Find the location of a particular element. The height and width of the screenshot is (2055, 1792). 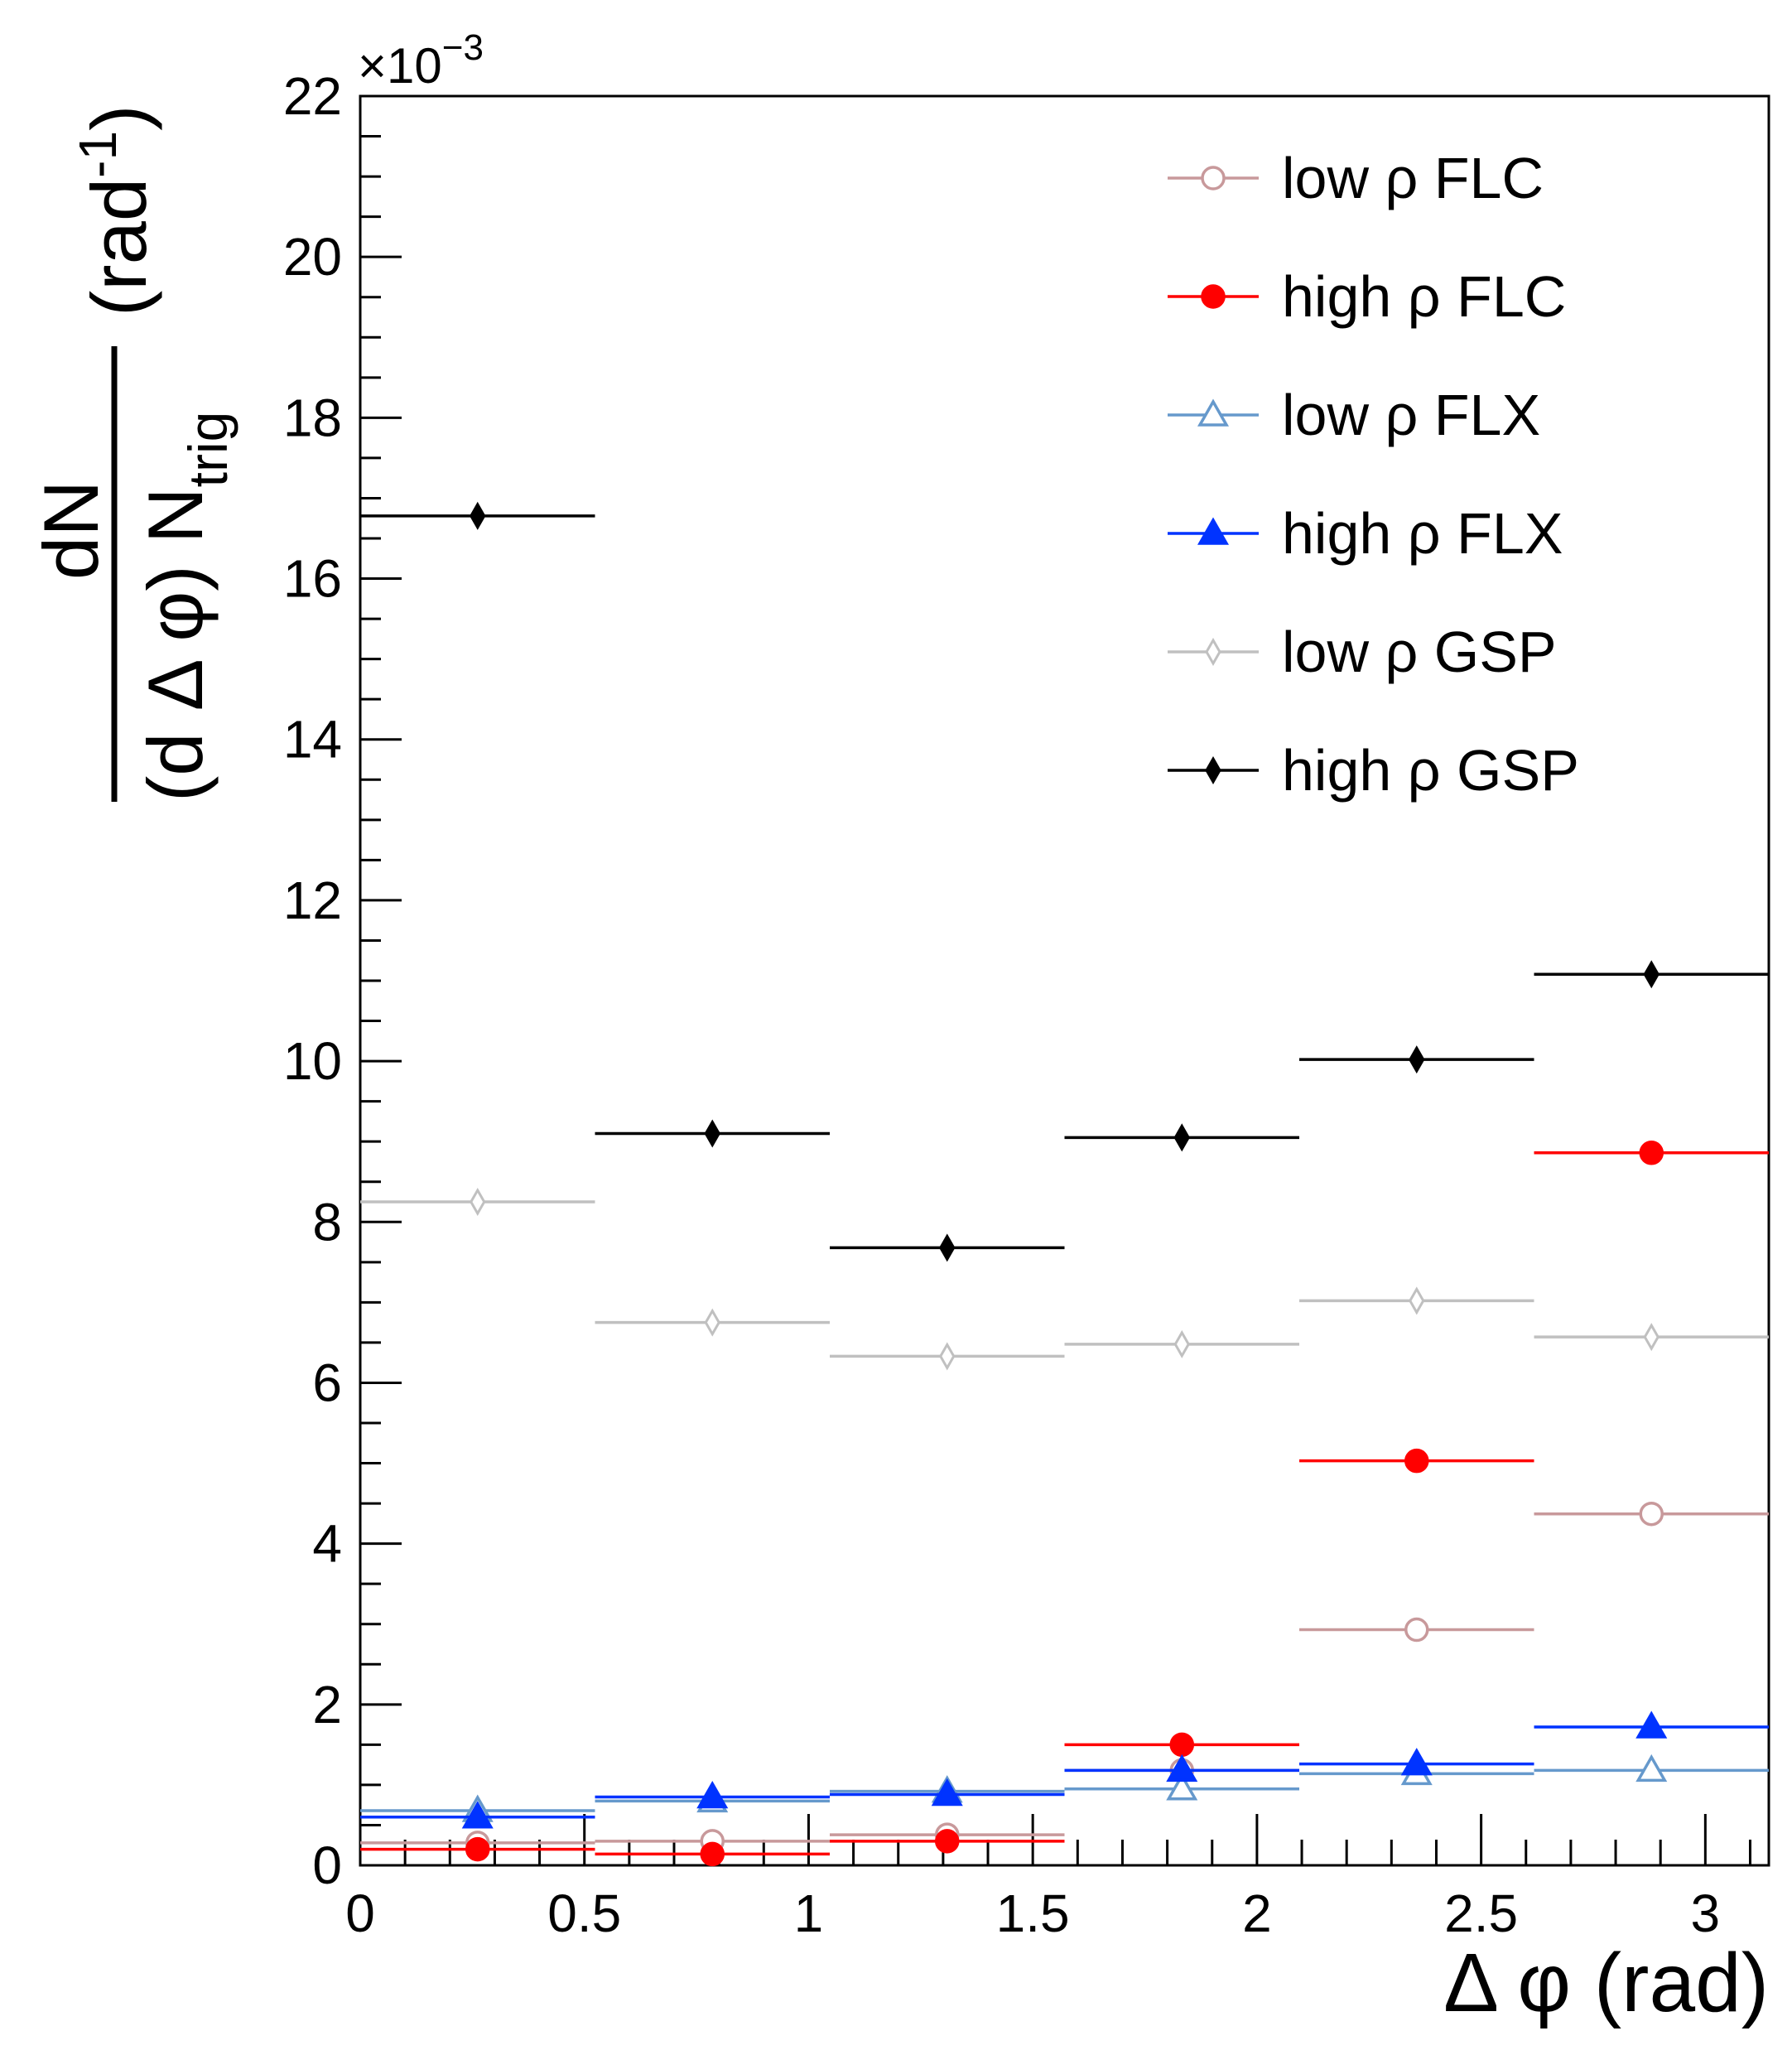

y-tick-label: 16 is located at coordinates (313, 579).